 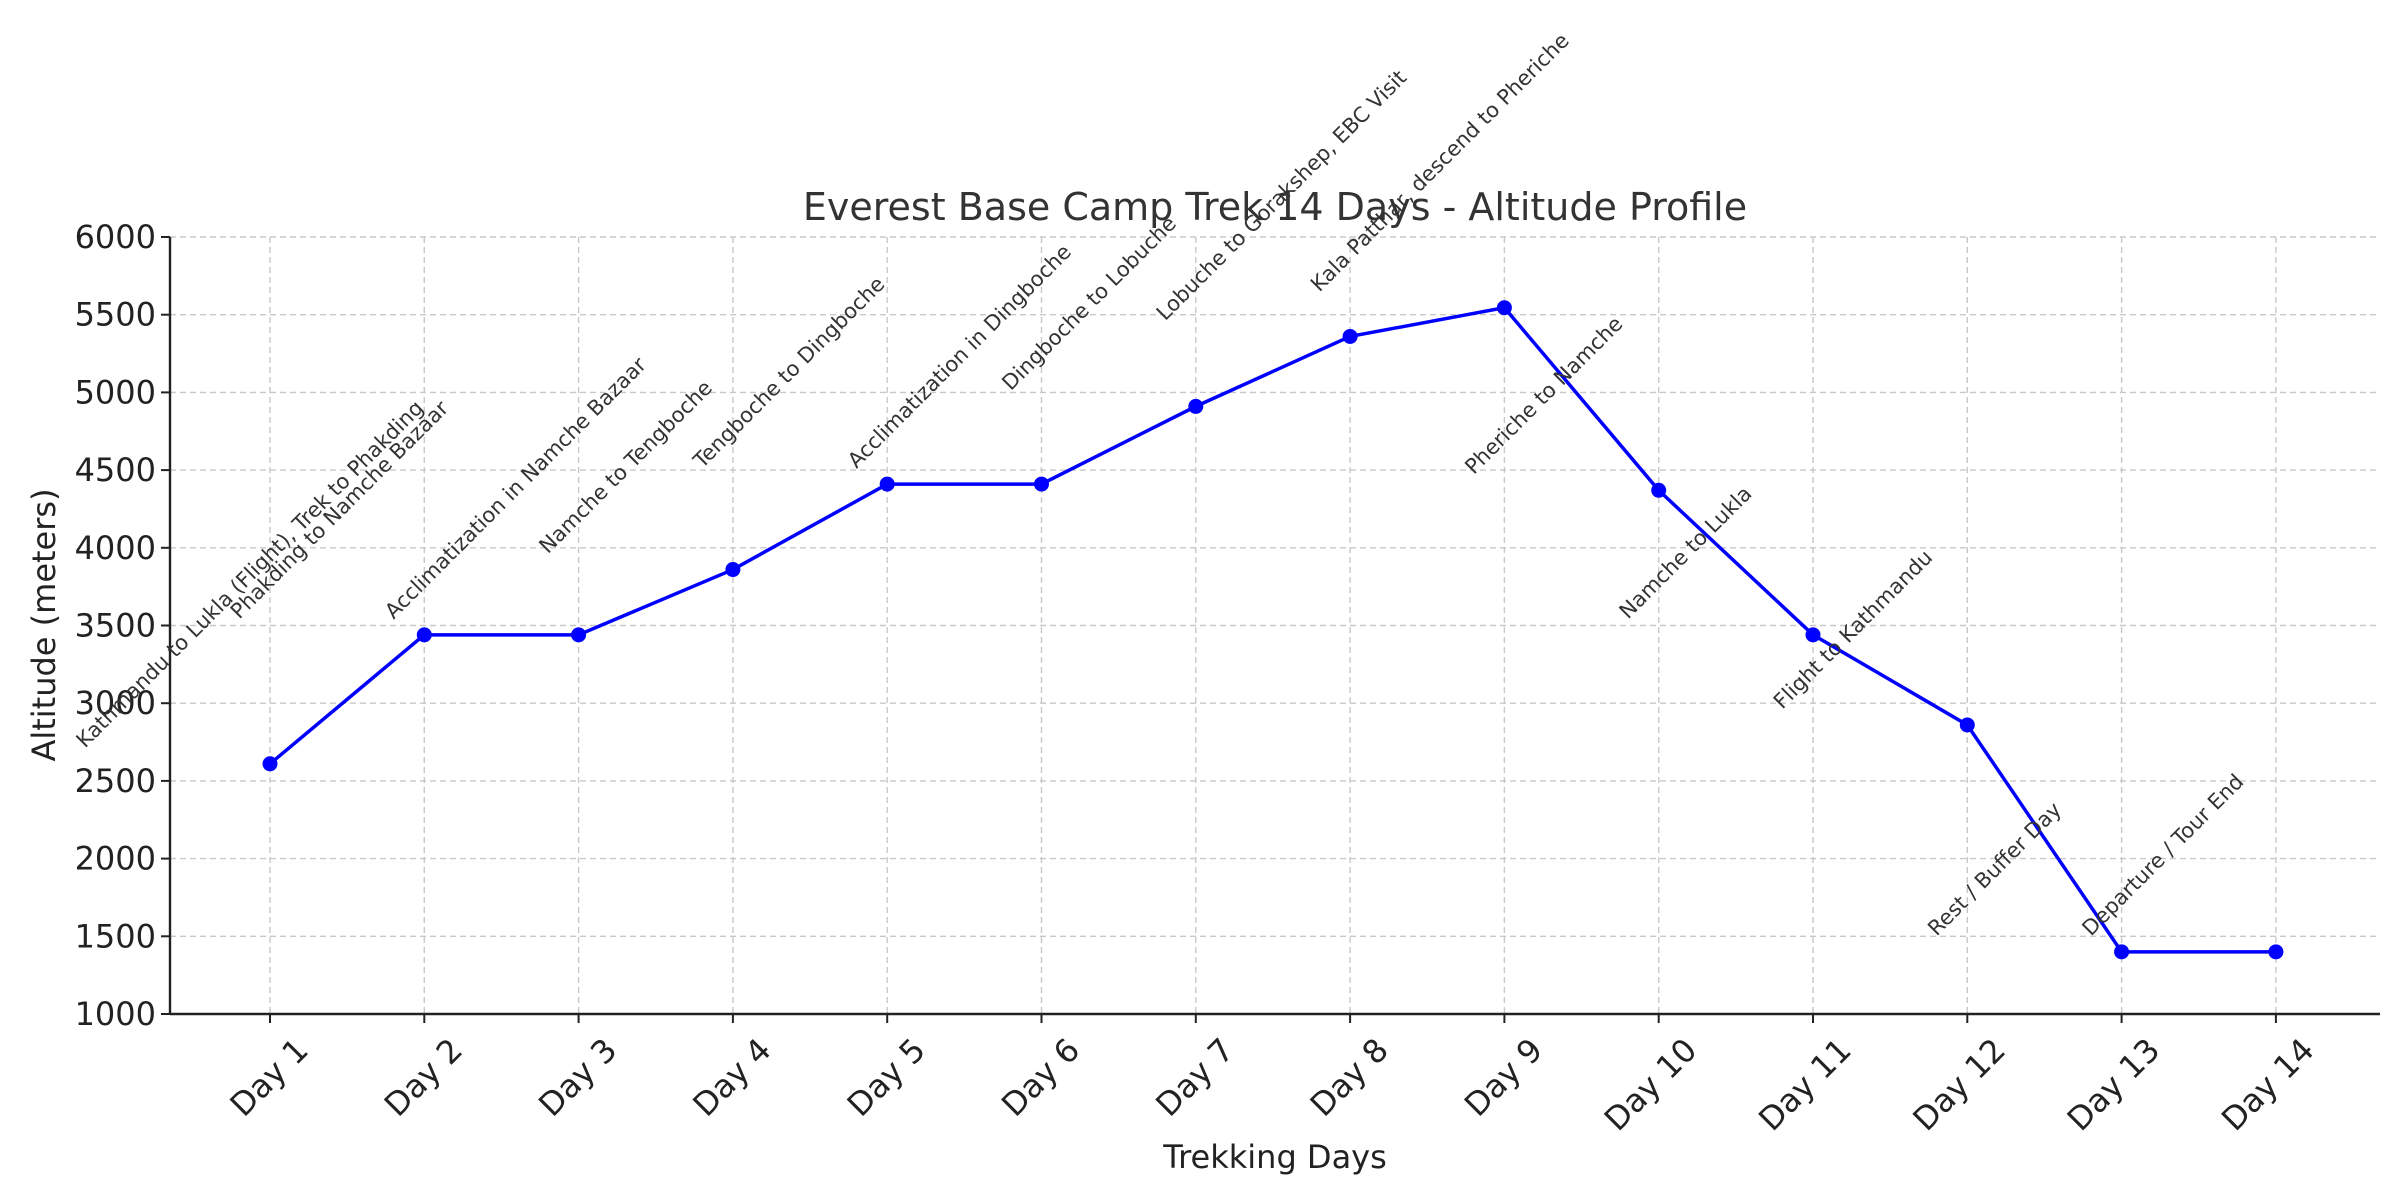 What do you see at coordinates (2268, 1085) in the screenshot?
I see `x-tick-label: Day 14` at bounding box center [2268, 1085].